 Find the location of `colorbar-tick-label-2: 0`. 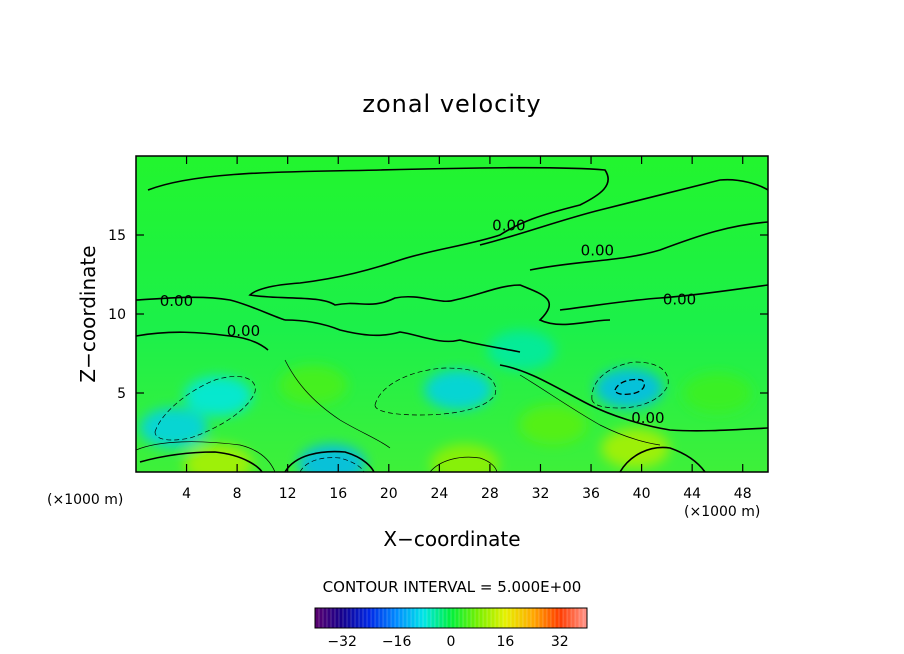

colorbar-tick-label-2: 0 is located at coordinates (451, 642).